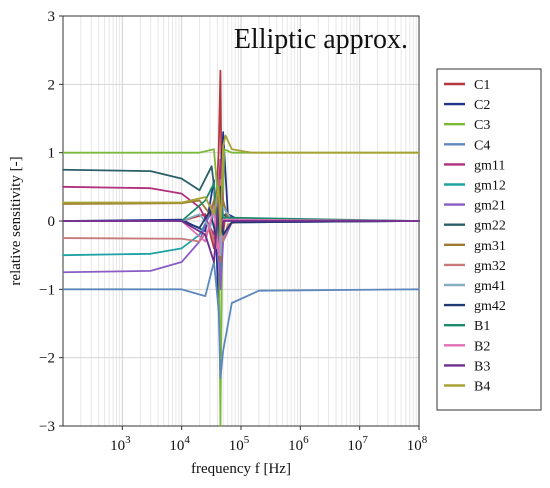 The image size is (550, 488). I want to click on y-tick-label: −1, so click(47, 290).